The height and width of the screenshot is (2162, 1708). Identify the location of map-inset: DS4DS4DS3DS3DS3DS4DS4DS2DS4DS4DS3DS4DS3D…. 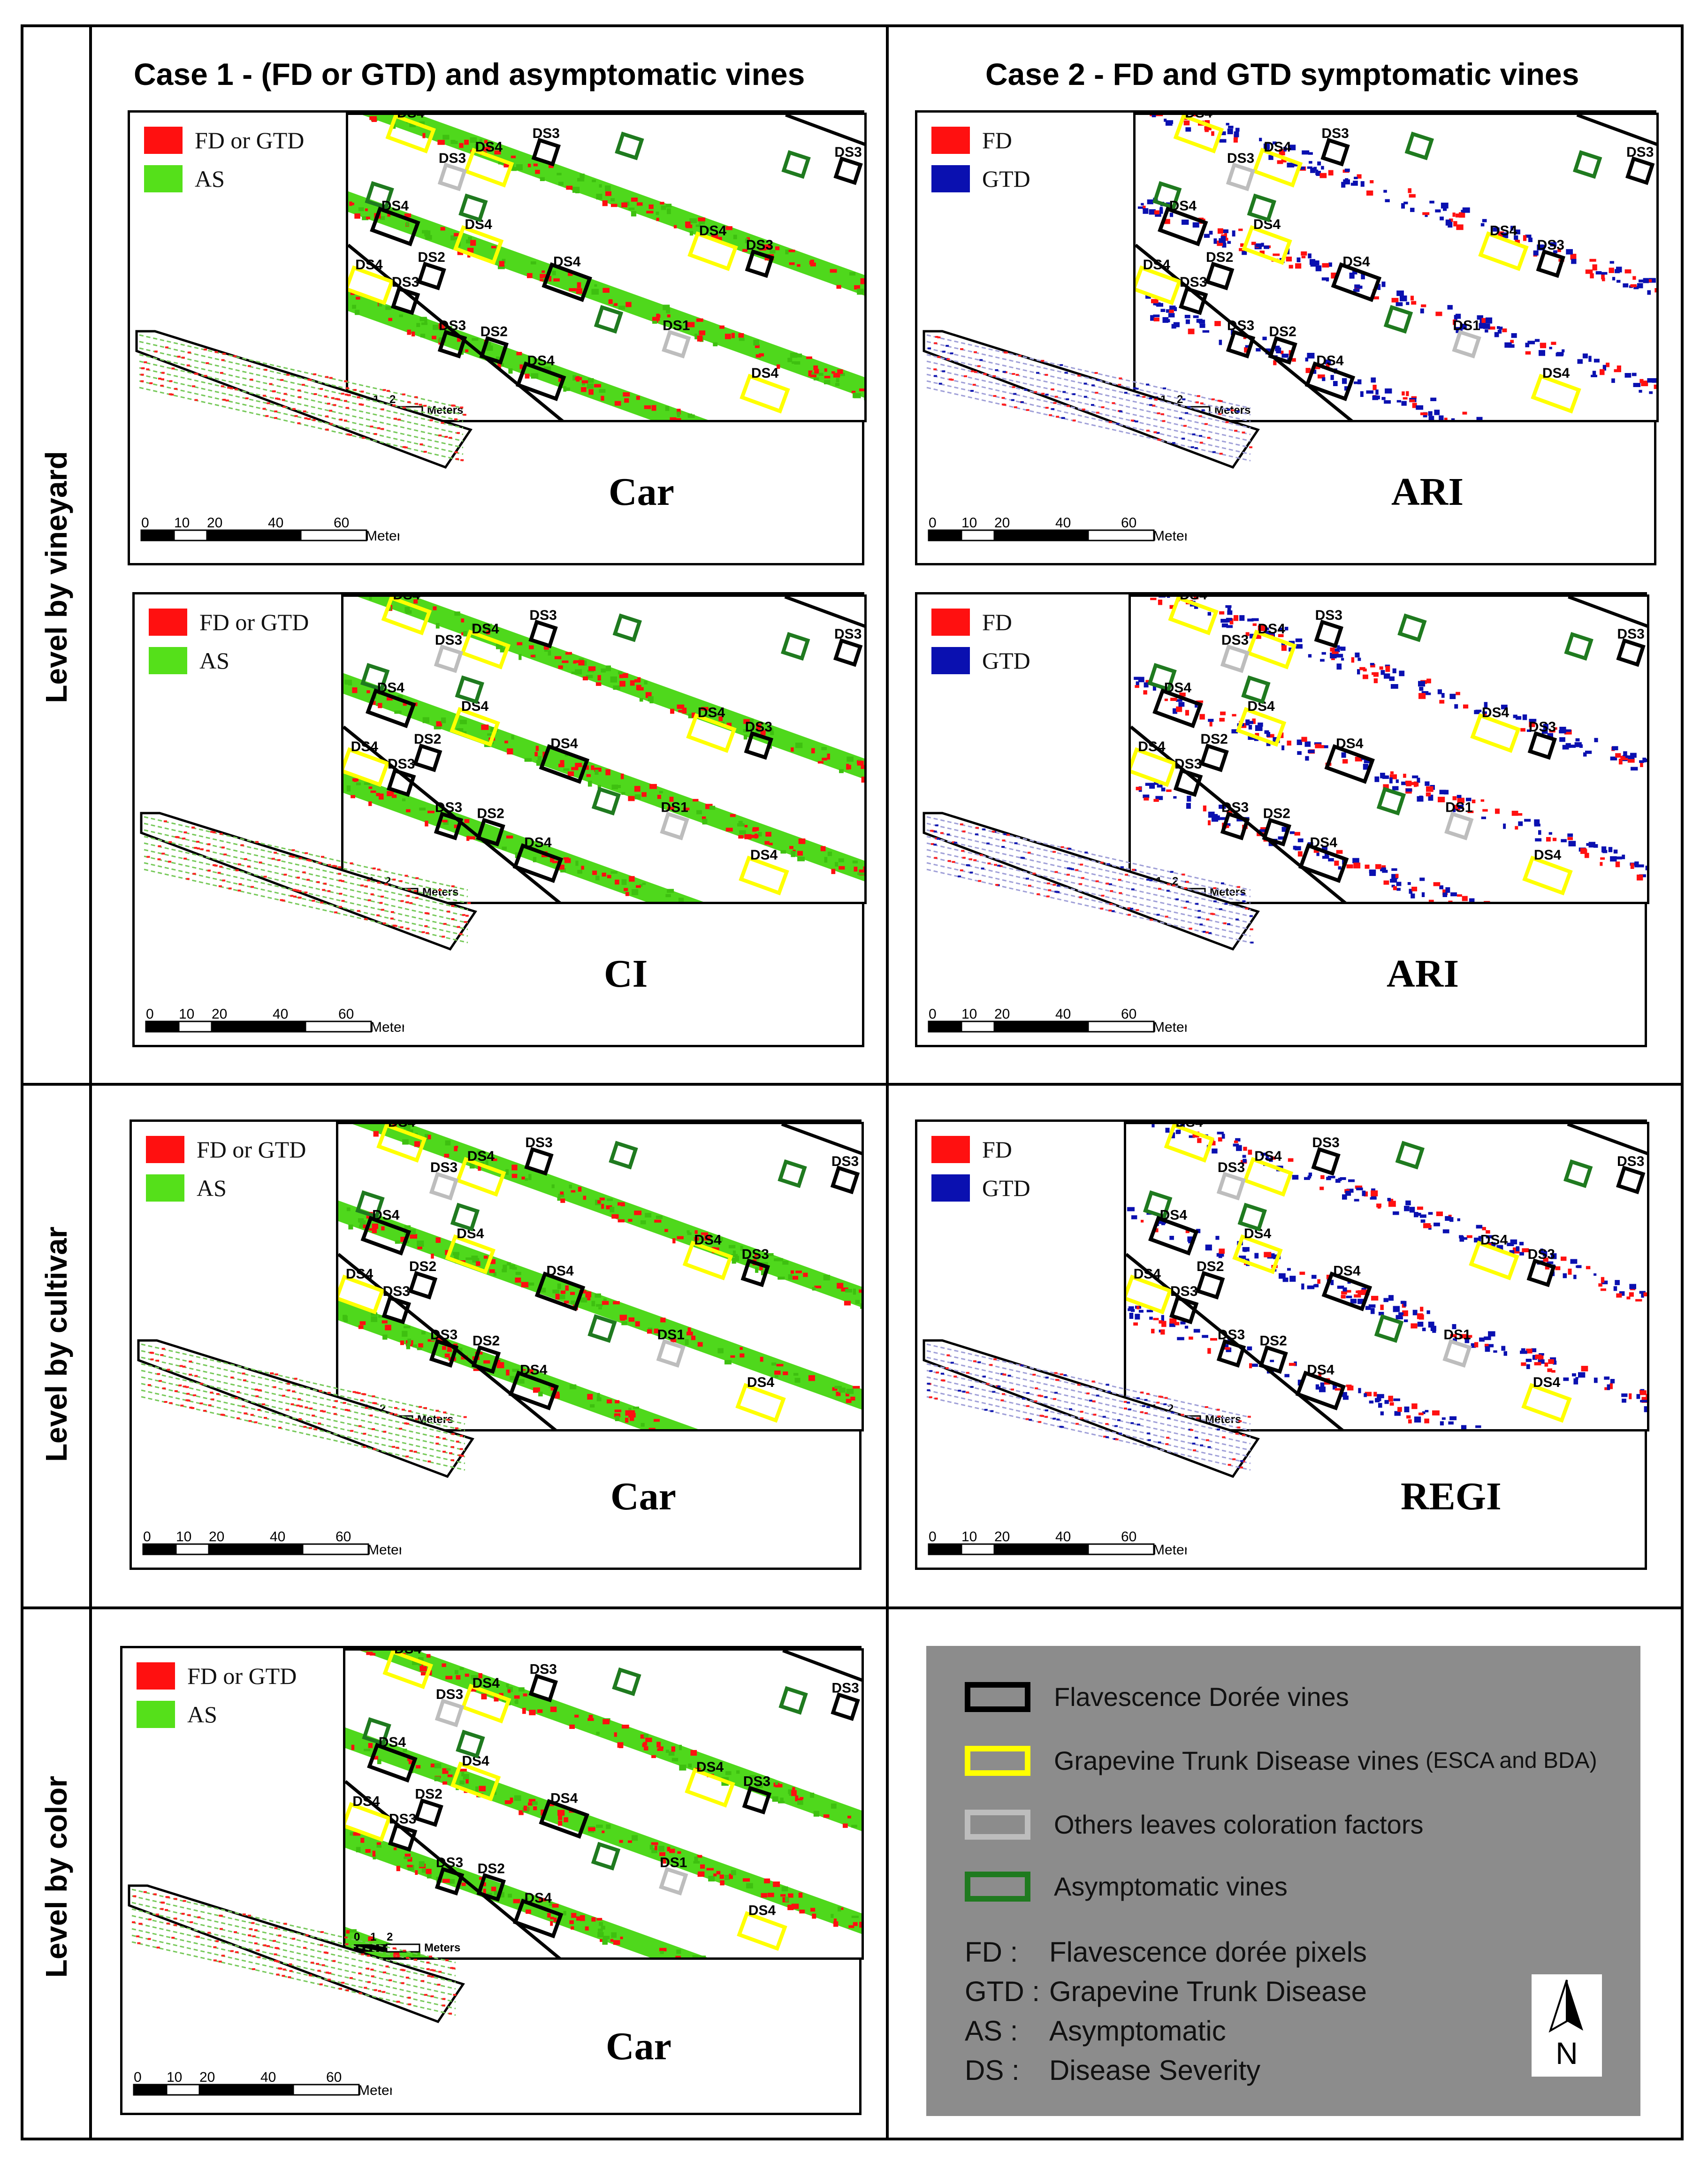
(1396, 267).